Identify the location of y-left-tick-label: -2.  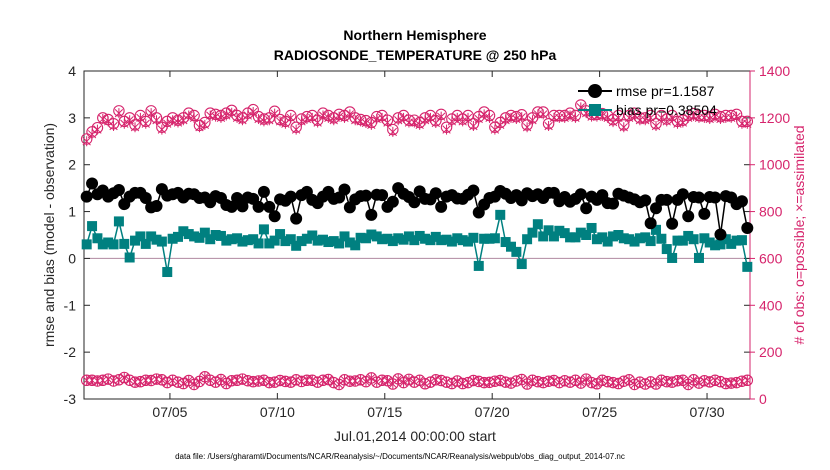
(70, 352).